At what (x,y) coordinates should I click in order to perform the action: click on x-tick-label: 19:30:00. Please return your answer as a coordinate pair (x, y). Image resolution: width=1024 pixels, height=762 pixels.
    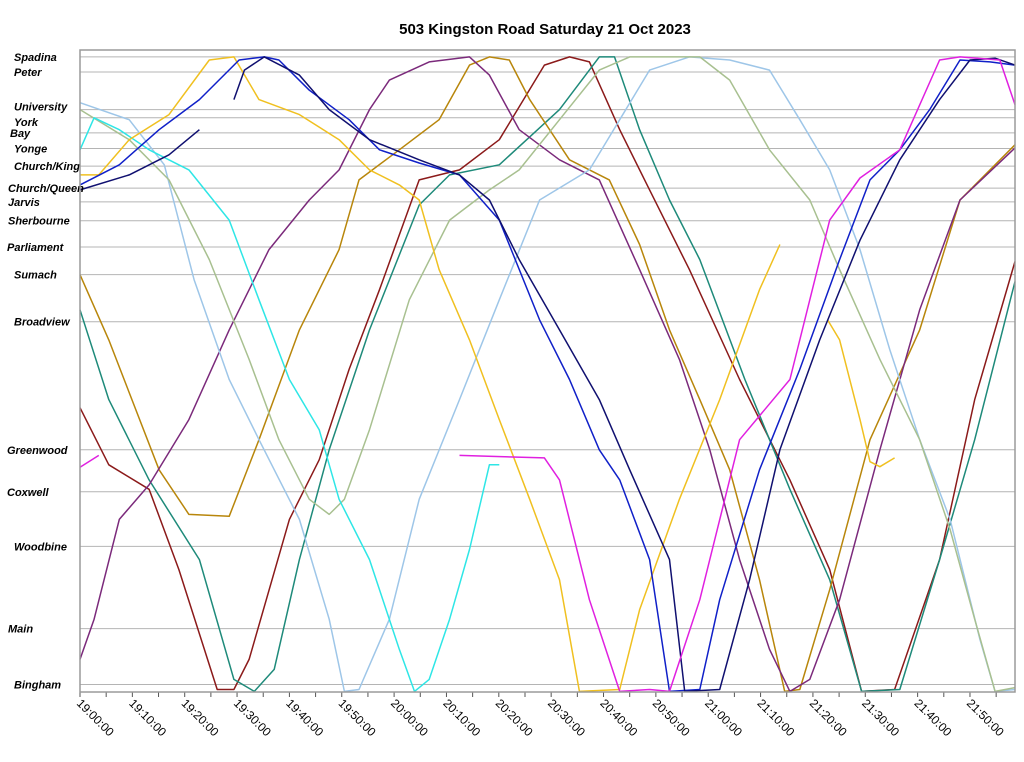
    Looking at the image, I should click on (252, 717).